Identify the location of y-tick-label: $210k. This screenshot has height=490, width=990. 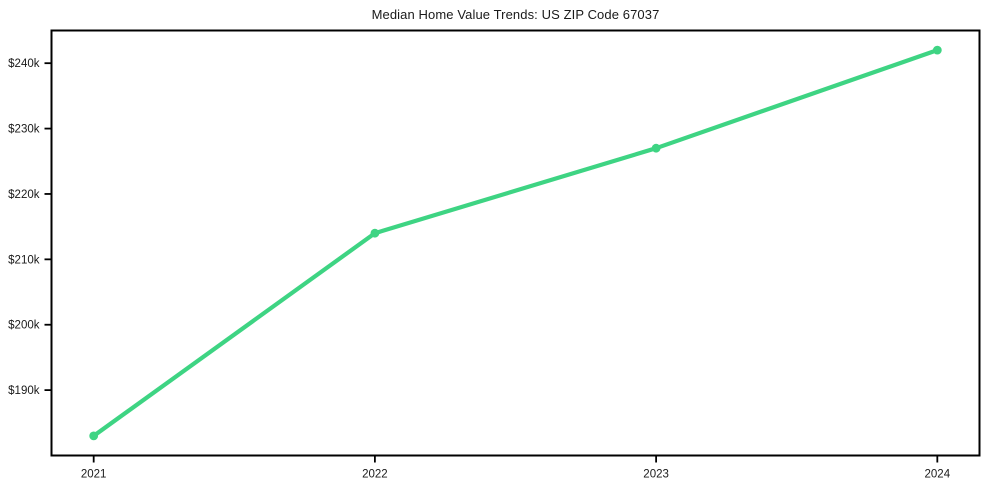
(24, 260).